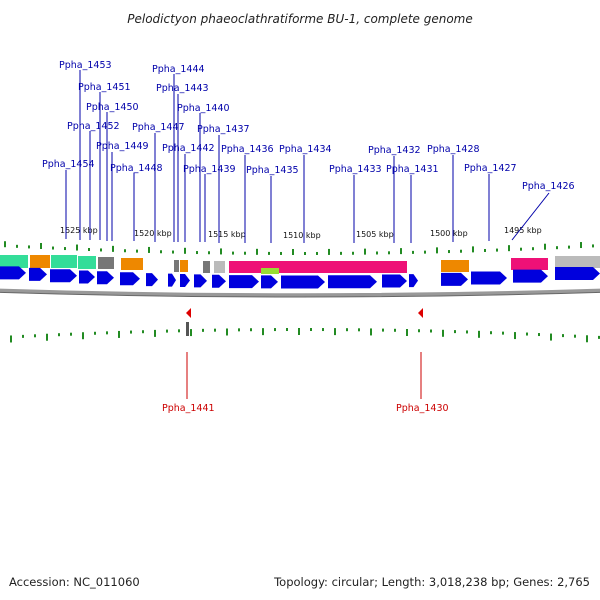 This screenshot has height=600, width=600. What do you see at coordinates (548, 186) in the screenshot?
I see `gene-label-ppha-1426: Ppha_1426` at bounding box center [548, 186].